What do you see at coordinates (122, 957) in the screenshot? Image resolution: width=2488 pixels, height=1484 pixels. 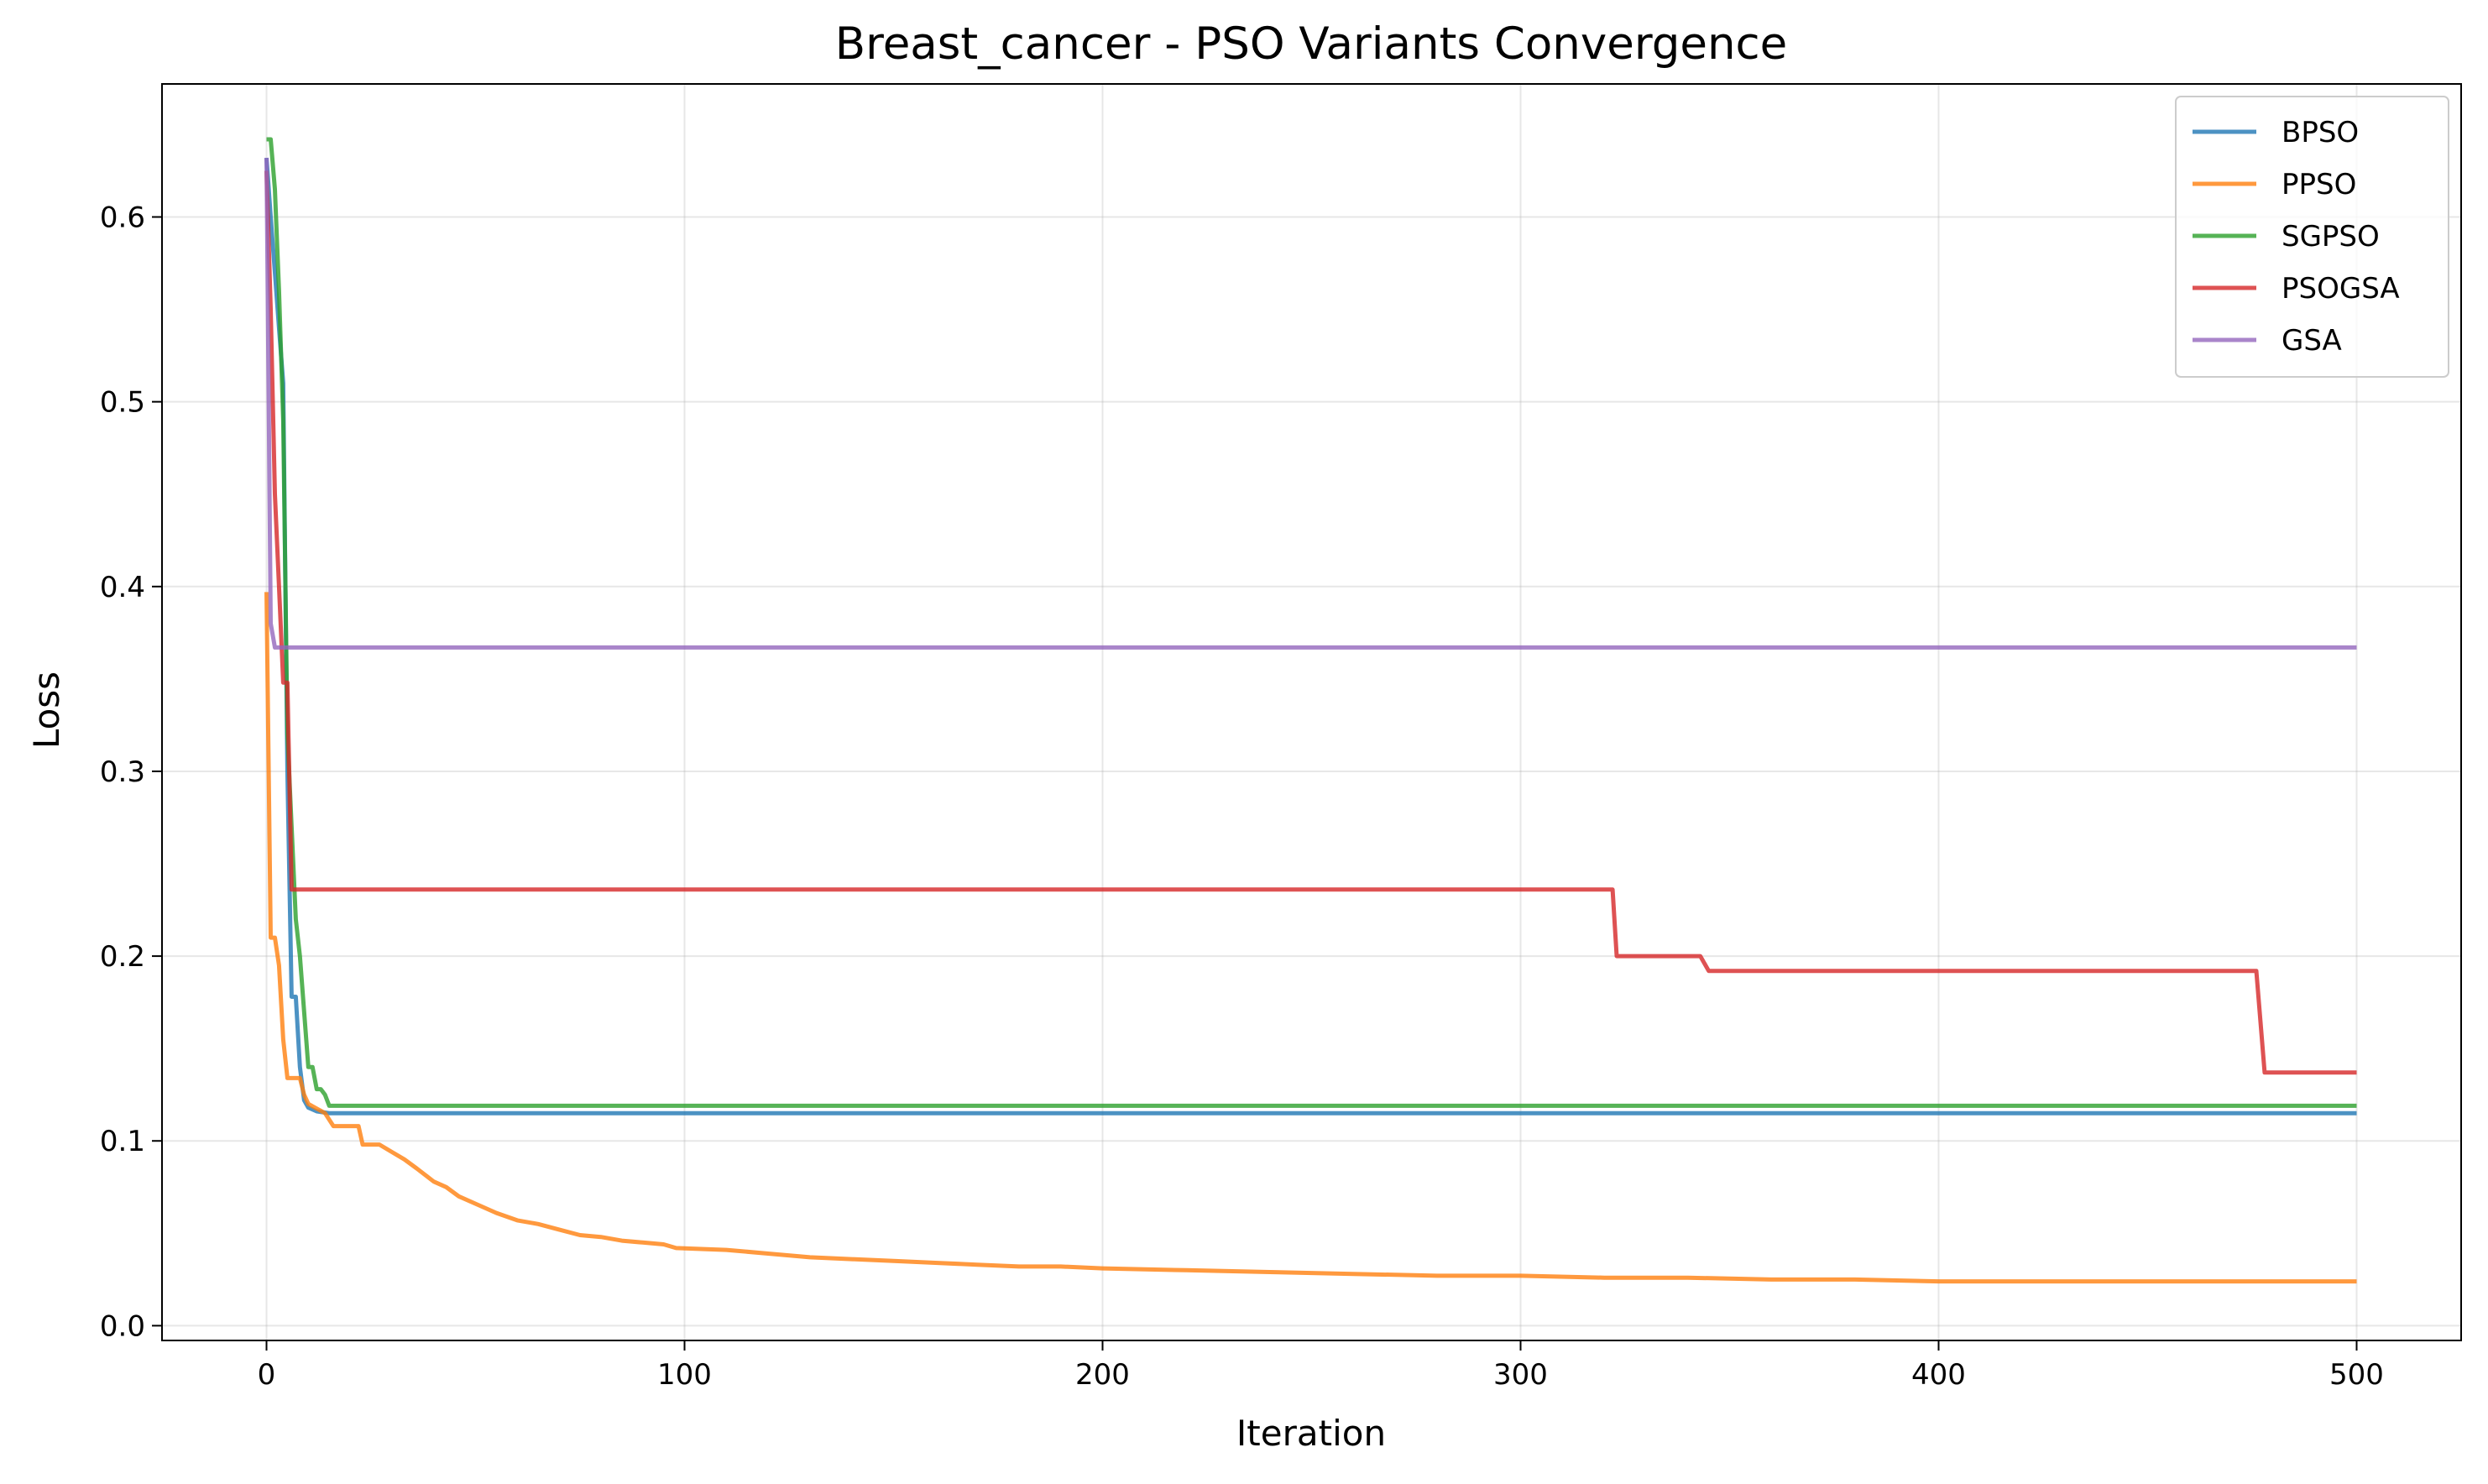 I see `y-tick-label: 0.2` at bounding box center [122, 957].